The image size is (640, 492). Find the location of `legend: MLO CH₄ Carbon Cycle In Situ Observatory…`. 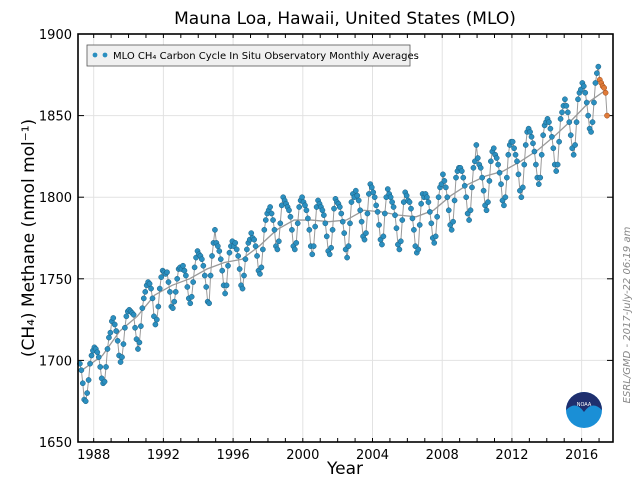

legend: MLO CH₄ Carbon Cycle In Situ Observatory… is located at coordinates (252, 55).